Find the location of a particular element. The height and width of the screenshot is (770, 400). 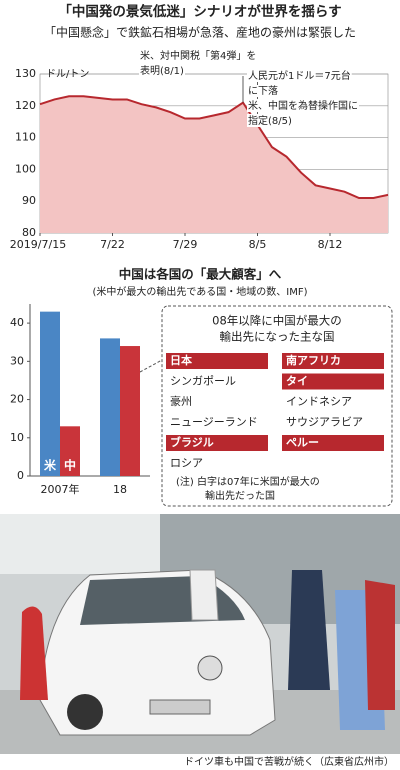

y-tick-label: 130 is located at coordinates (25, 73).